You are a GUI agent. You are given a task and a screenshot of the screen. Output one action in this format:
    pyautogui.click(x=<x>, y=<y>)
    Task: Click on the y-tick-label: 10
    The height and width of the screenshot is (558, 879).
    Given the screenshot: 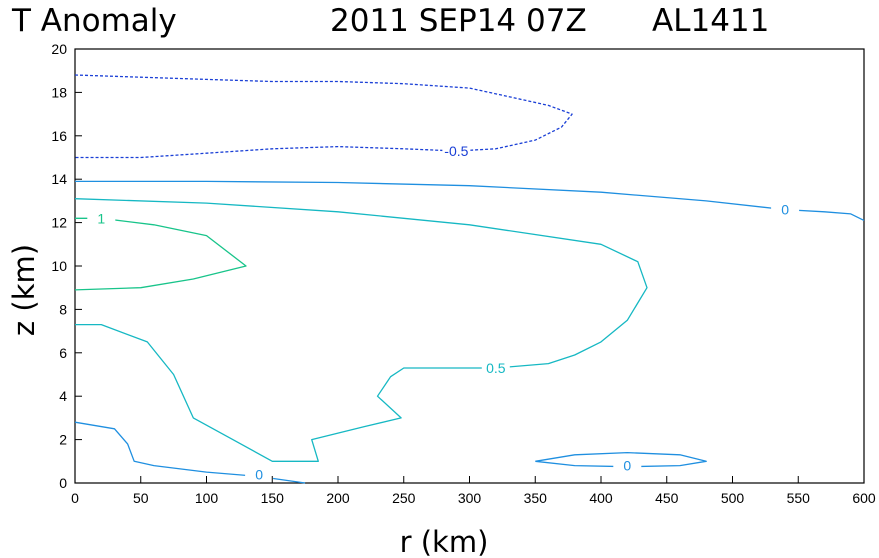 What is the action you would take?
    pyautogui.click(x=59, y=266)
    